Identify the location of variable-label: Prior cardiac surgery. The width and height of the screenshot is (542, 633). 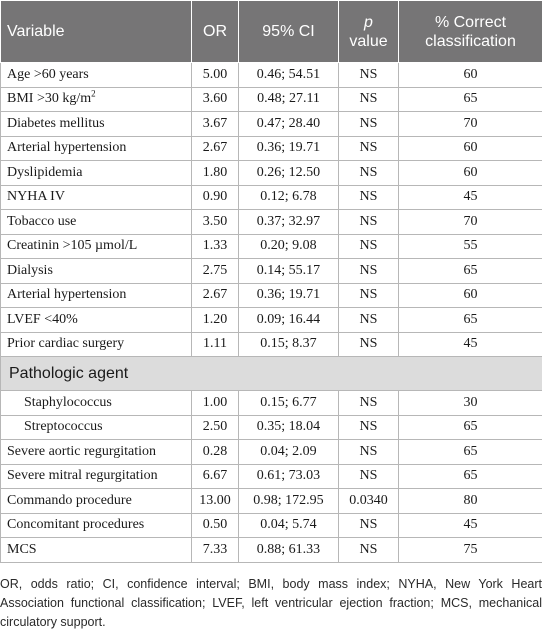
(66, 344).